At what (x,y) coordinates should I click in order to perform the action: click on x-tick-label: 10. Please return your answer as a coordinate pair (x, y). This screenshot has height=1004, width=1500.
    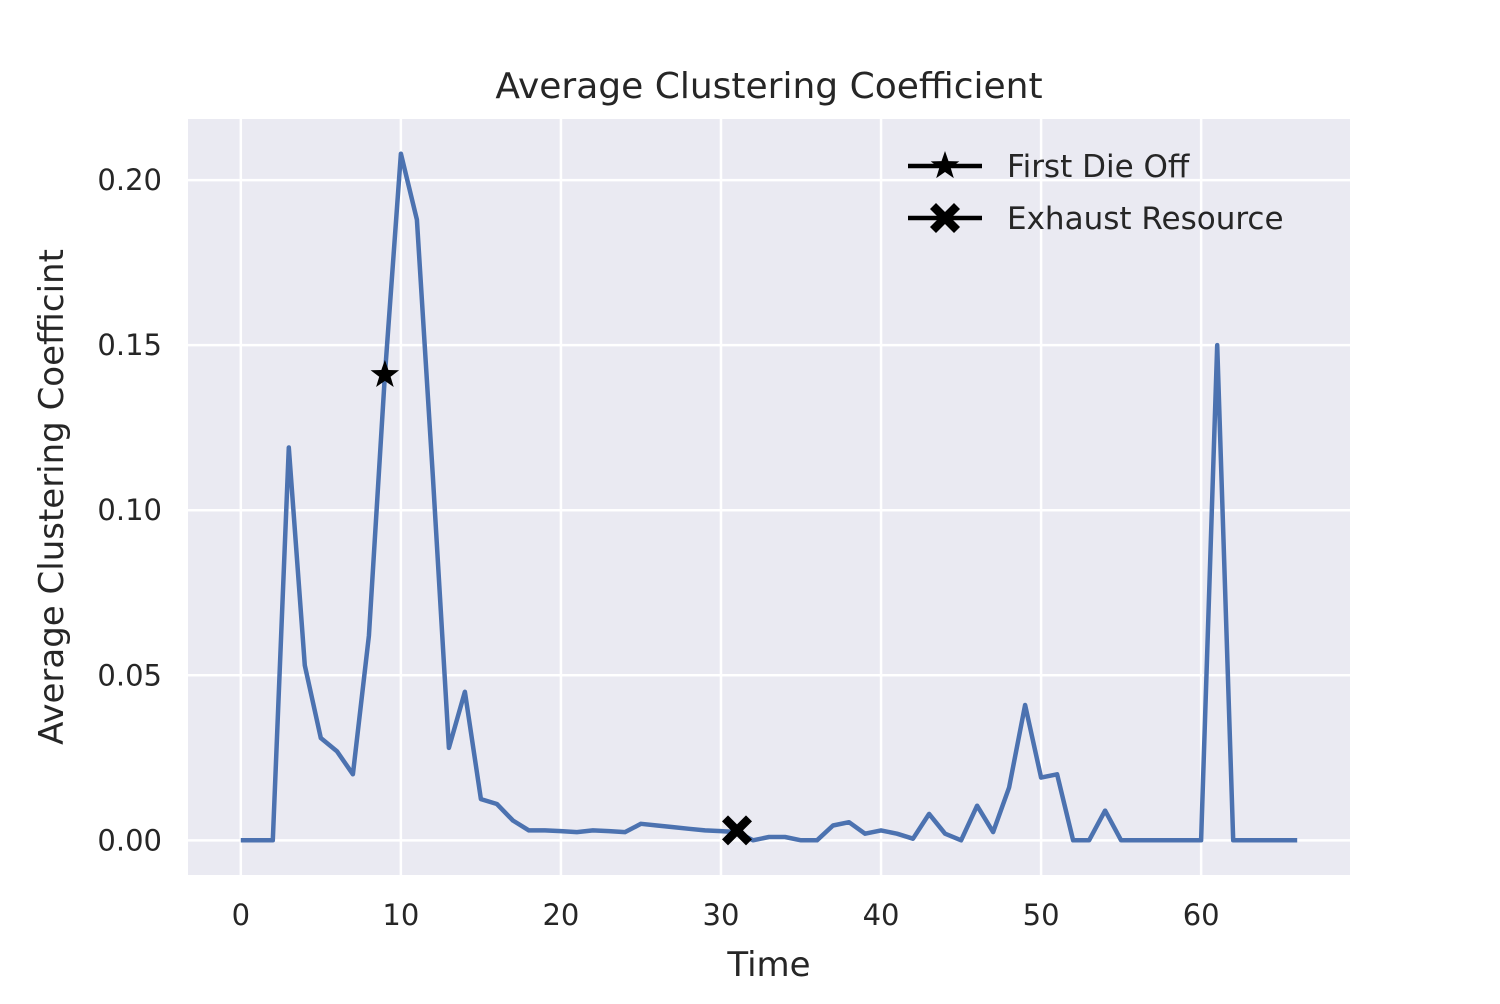
    Looking at the image, I should click on (400, 915).